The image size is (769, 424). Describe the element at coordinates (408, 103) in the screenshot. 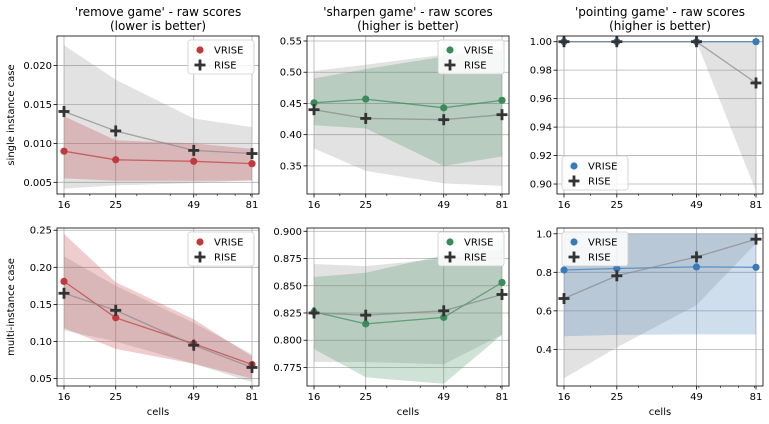

I see `line-vrise` at that location.